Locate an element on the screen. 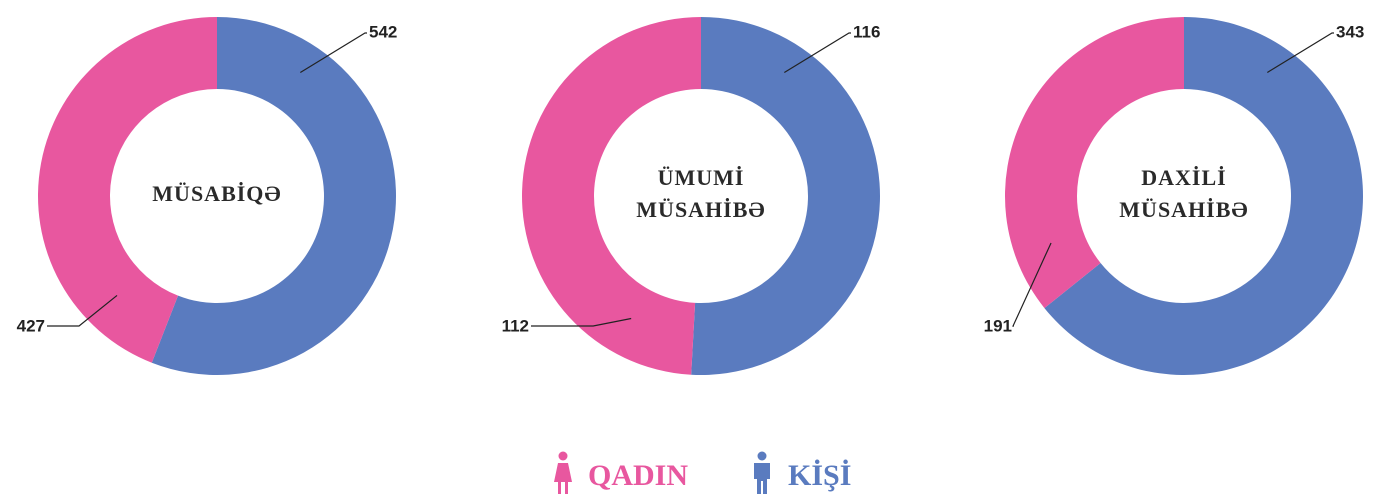 The width and height of the screenshot is (1374, 499). center-label: ÜMUMİ is located at coordinates (701, 177).